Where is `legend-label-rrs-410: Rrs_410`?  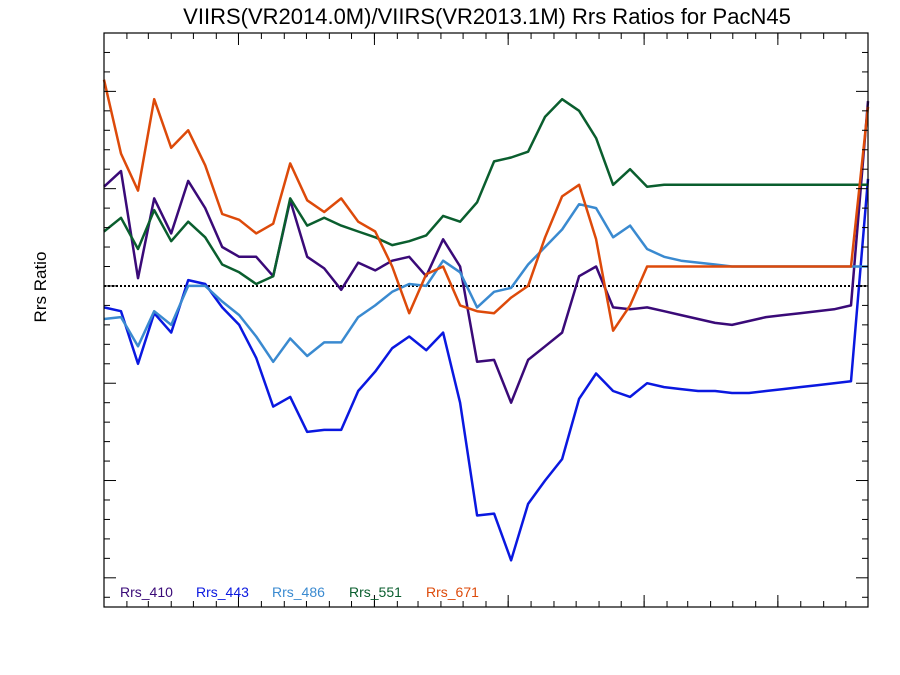
legend-label-rrs-410: Rrs_410 is located at coordinates (146, 592).